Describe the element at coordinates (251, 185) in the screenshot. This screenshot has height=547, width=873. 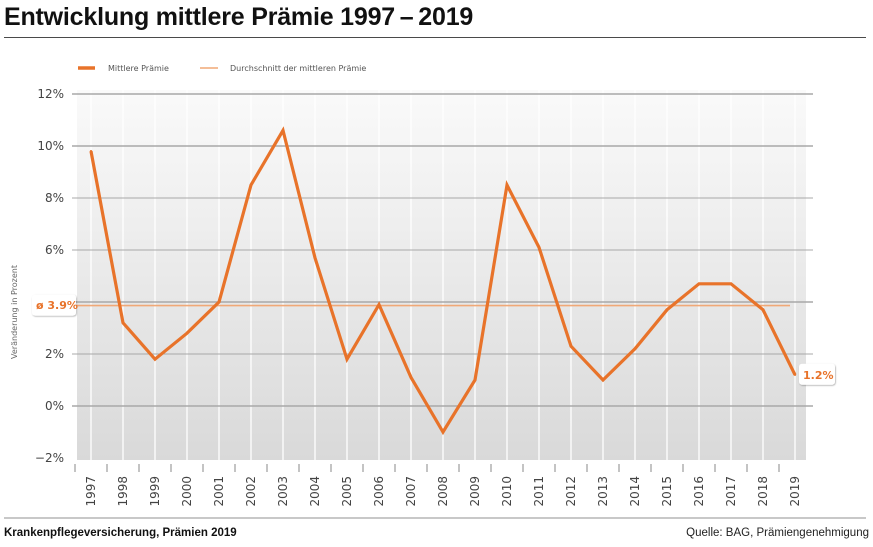
I see `data-point-2002` at that location.